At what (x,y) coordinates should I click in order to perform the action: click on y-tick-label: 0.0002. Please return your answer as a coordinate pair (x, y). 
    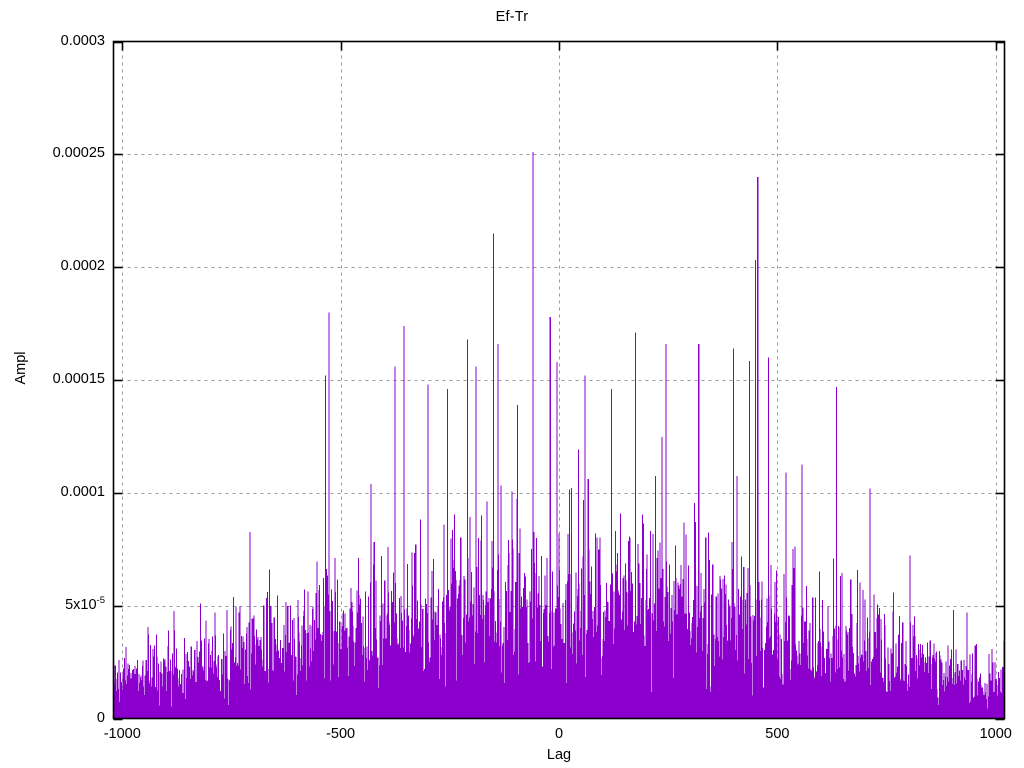
    Looking at the image, I should click on (82, 266).